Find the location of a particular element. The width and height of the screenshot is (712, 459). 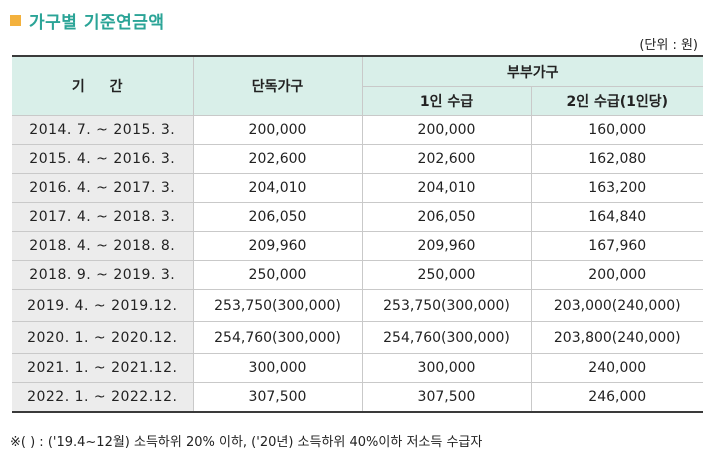

period-cell: 2015. 4. ~ 2016. 3. is located at coordinates (103, 159).